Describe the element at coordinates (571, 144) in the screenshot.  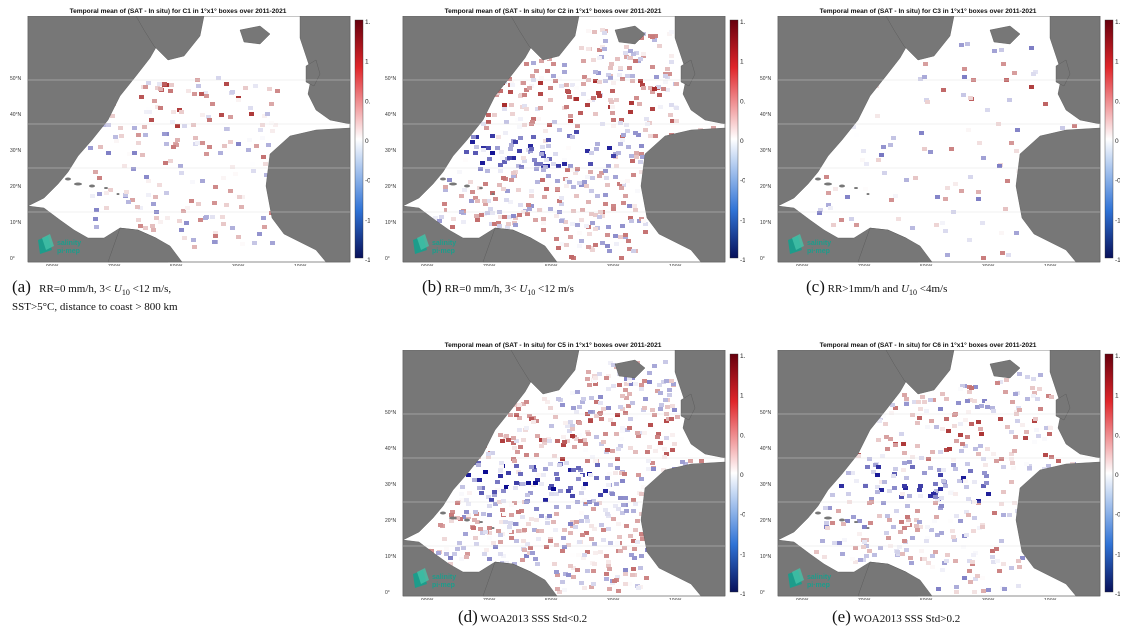
I see `data-cells` at that location.